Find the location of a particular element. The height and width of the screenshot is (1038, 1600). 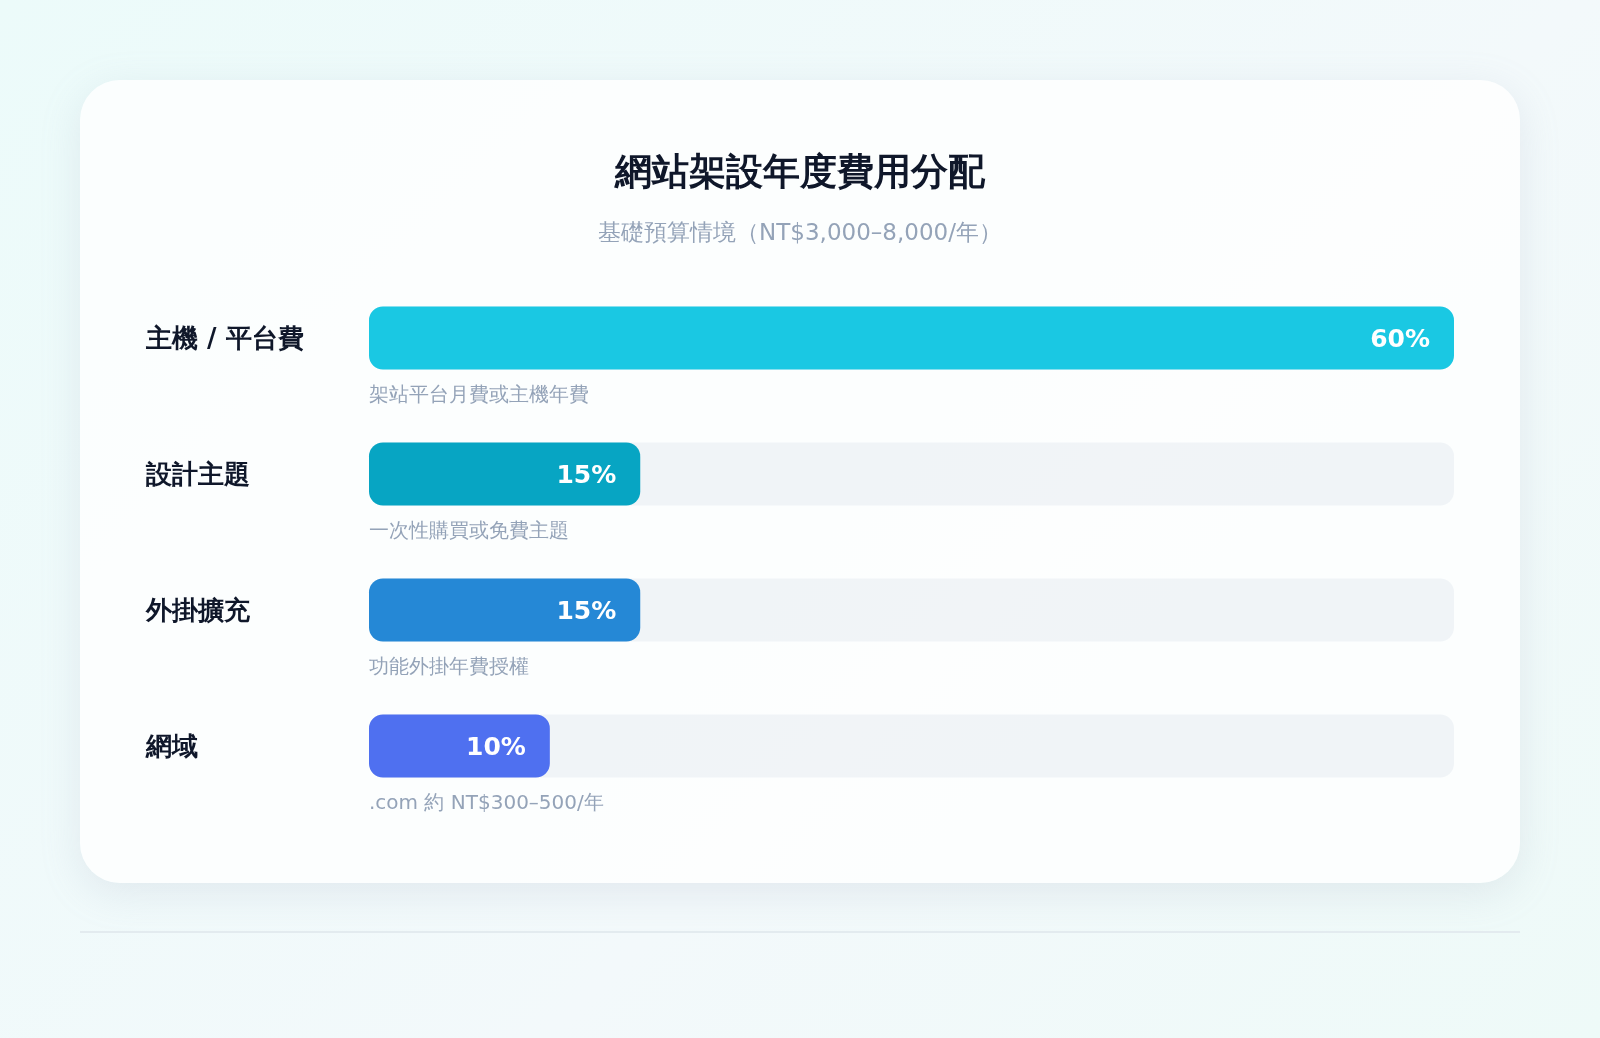

y-tick-label: 外掛擴充 is located at coordinates (198, 610).